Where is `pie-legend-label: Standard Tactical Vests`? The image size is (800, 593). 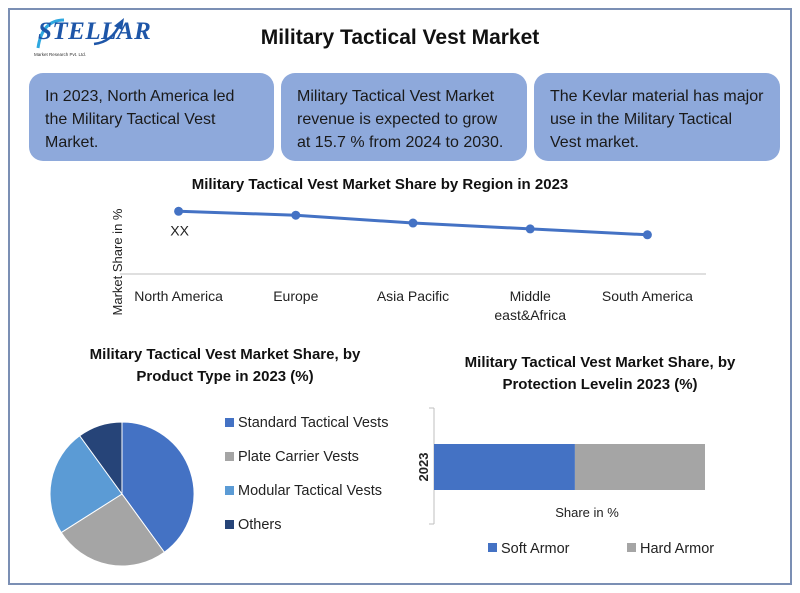
pie-legend-label: Standard Tactical Vests is located at coordinates (313, 423).